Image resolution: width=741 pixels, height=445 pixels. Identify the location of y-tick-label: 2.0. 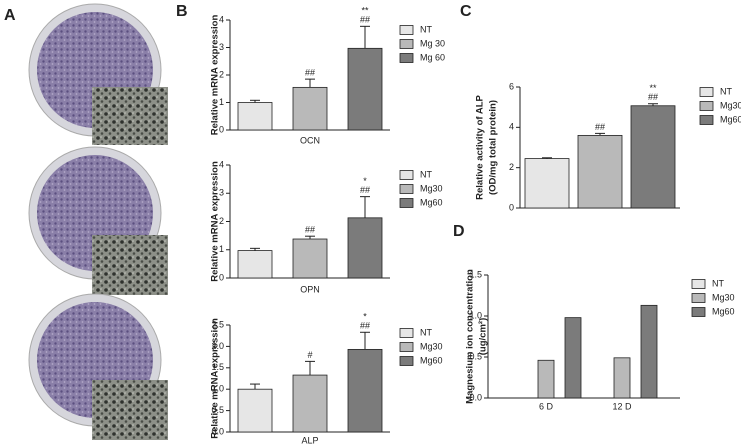
(217, 346).